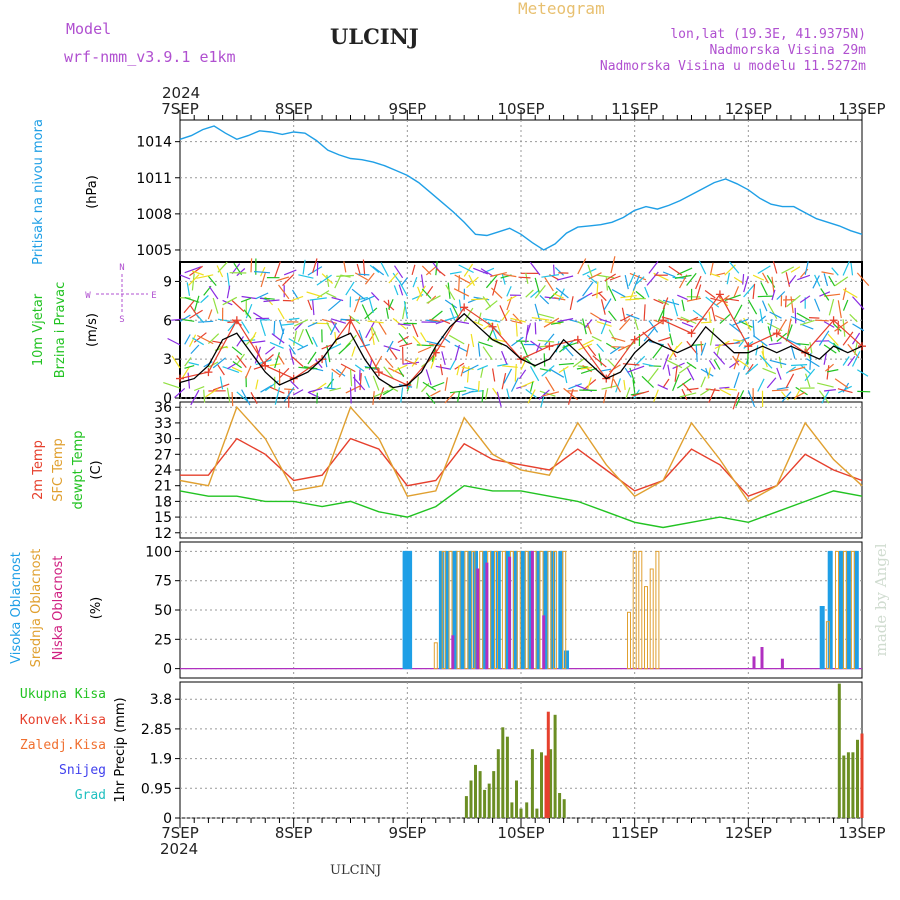  I want to click on y-tick-label-precip: 1.9, so click(161, 760).